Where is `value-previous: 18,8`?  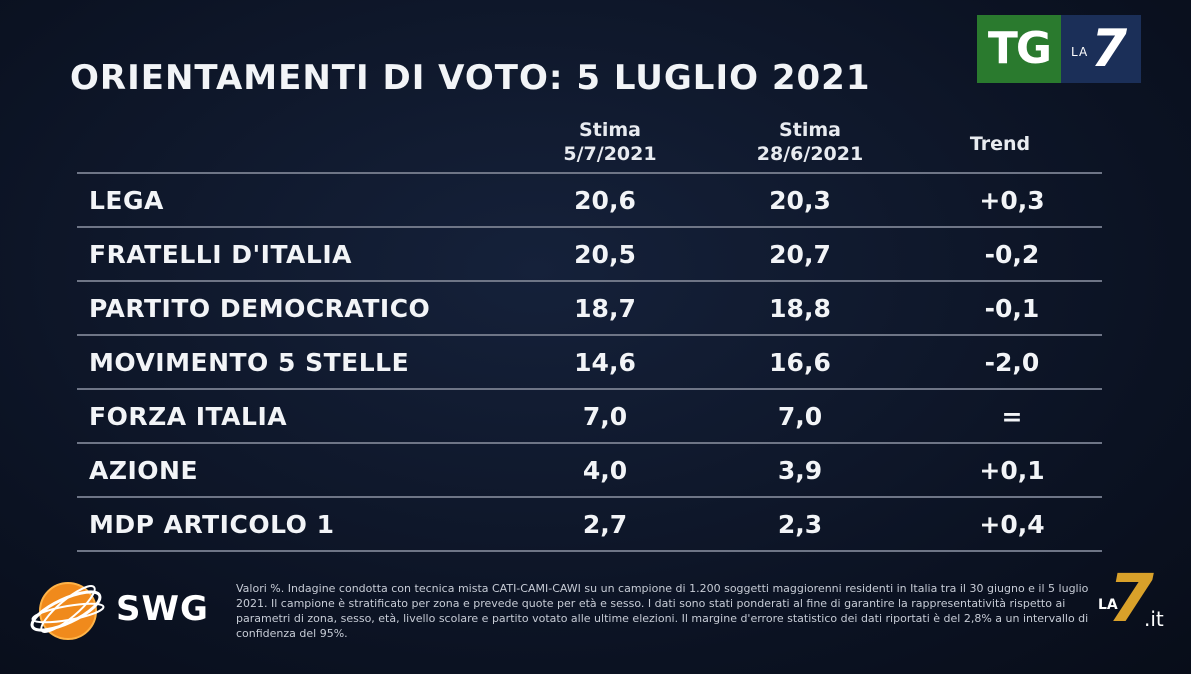
value-previous: 18,8 is located at coordinates (800, 308).